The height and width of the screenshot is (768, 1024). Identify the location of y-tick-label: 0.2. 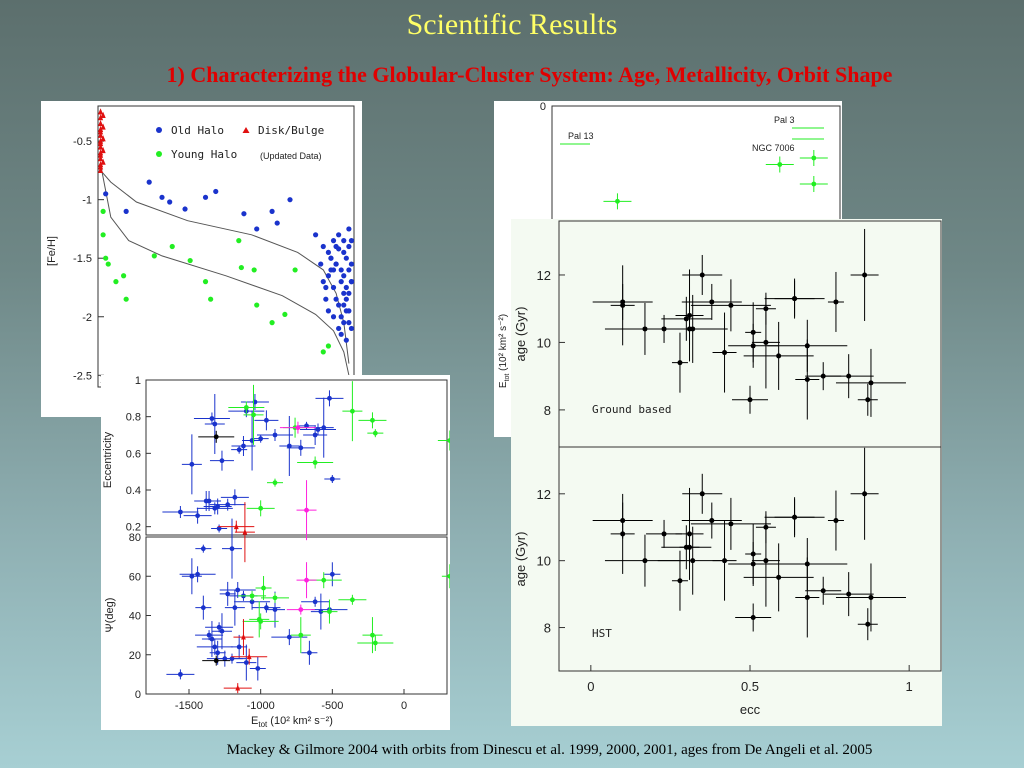
(133, 528).